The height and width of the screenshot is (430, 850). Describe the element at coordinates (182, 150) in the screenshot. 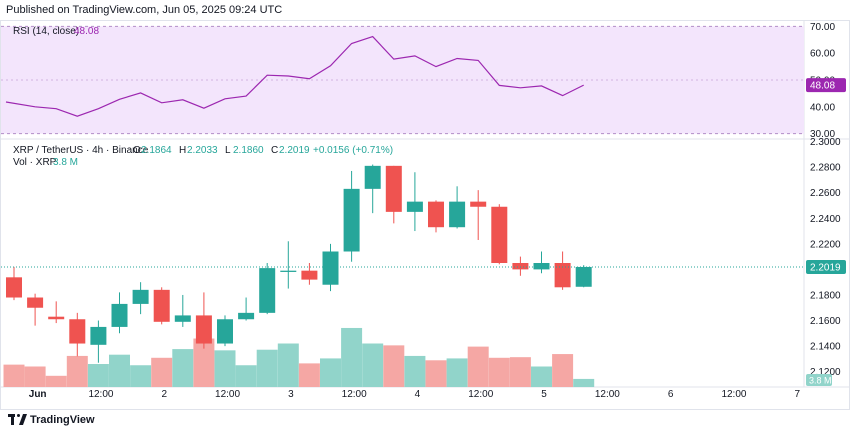

I see `ohlc-key: H` at that location.